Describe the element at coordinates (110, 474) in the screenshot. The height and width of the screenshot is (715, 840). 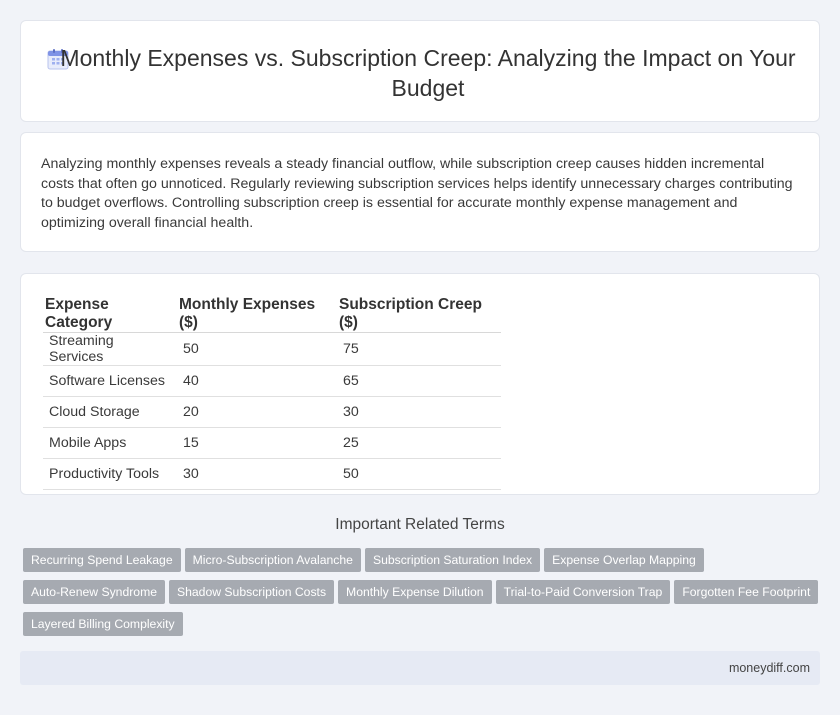
I see `table-cell: Productivity Tools` at that location.